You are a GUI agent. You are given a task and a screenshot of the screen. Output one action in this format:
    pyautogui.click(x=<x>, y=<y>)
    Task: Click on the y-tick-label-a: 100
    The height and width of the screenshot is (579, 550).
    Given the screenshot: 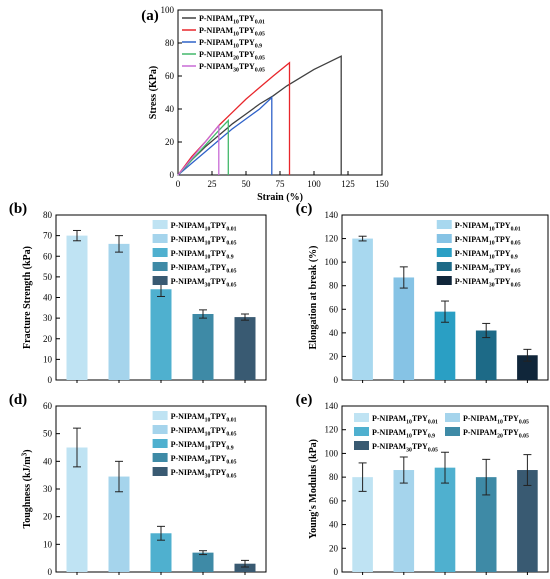 What is the action you would take?
    pyautogui.click(x=168, y=10)
    